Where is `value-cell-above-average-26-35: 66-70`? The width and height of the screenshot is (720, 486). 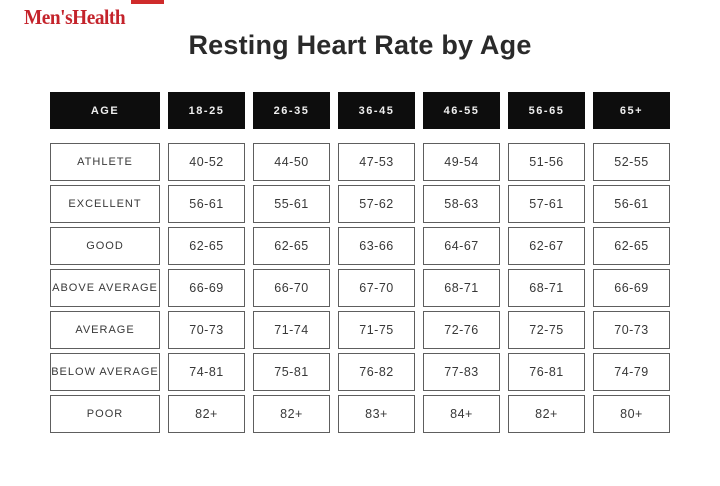
value-cell-above-average-26-35: 66-70 is located at coordinates (291, 288).